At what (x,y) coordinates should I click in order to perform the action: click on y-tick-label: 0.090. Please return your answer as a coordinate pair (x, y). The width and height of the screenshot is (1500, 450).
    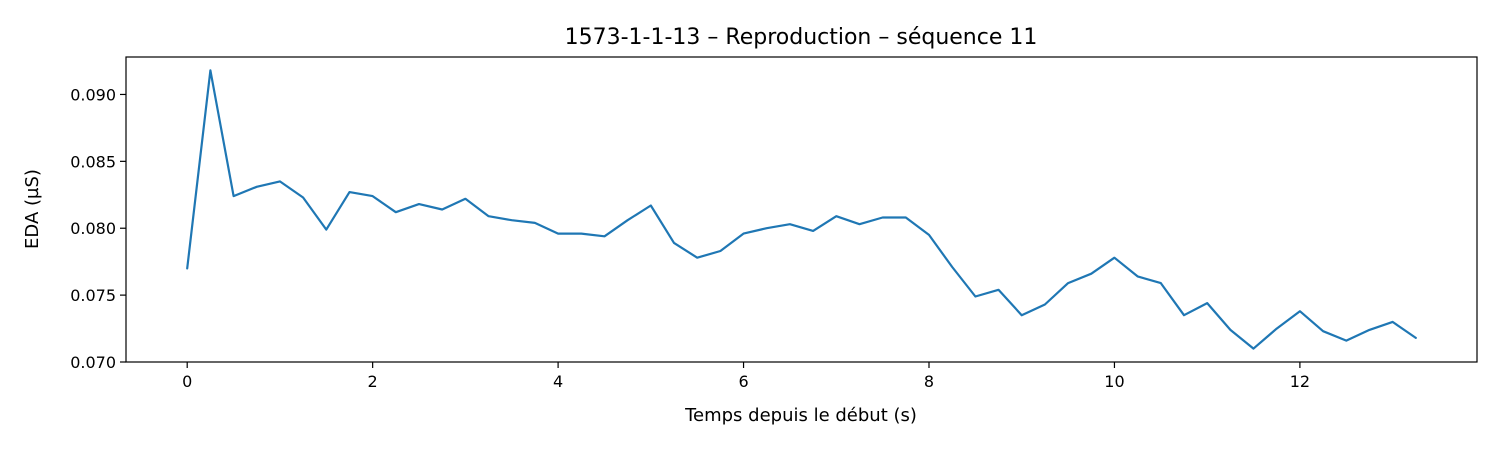
    Looking at the image, I should click on (93, 94).